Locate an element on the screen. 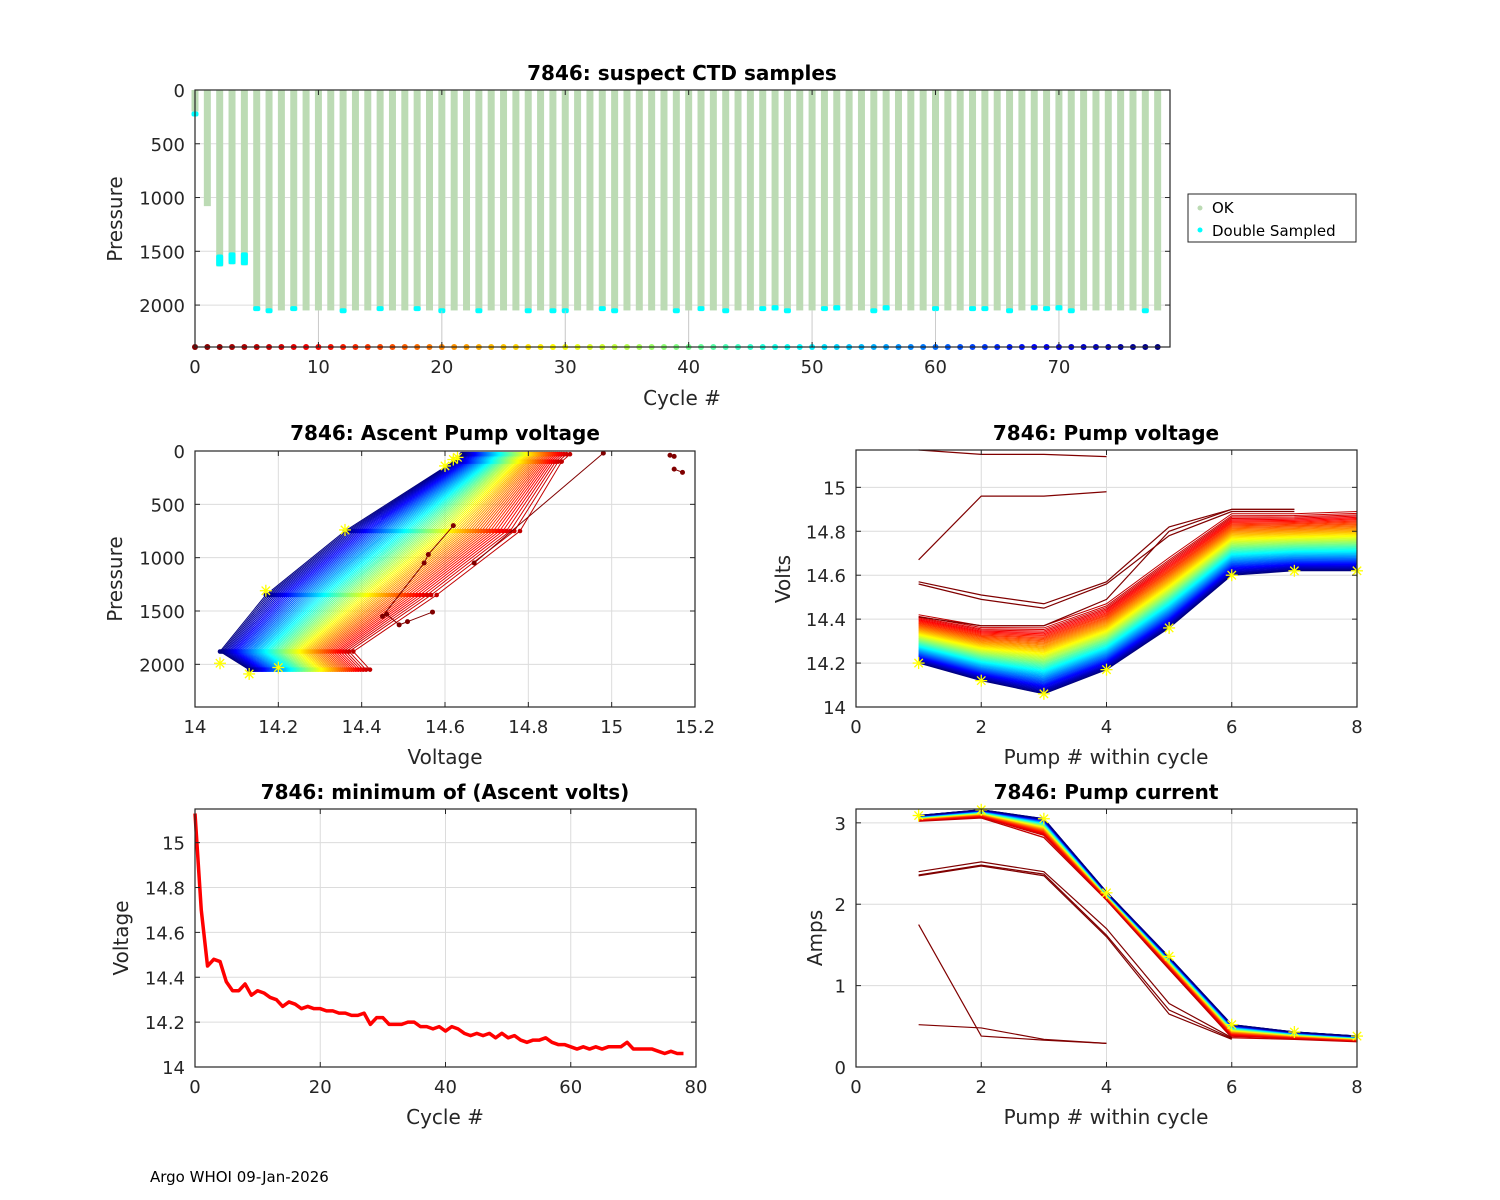 This screenshot has height=1200, width=1500. grid is located at coordinates (445, 938).